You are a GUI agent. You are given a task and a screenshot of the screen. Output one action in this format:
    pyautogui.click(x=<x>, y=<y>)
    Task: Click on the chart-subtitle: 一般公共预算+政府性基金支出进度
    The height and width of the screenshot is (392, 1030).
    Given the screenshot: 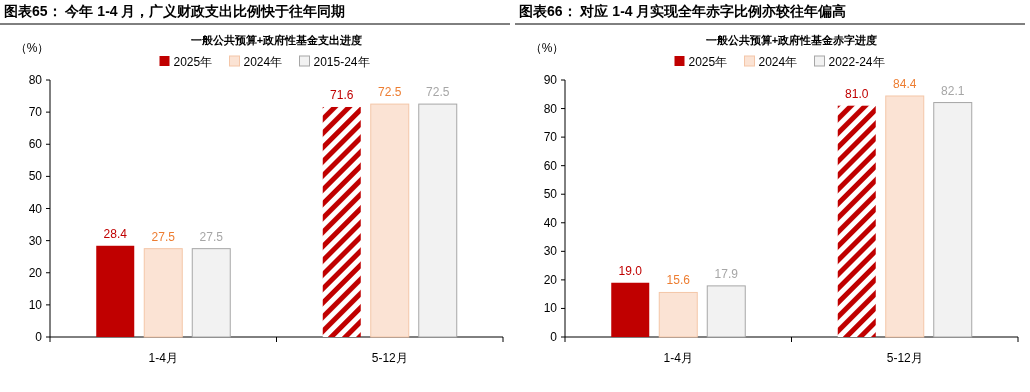 What is the action you would take?
    pyautogui.click(x=276, y=40)
    